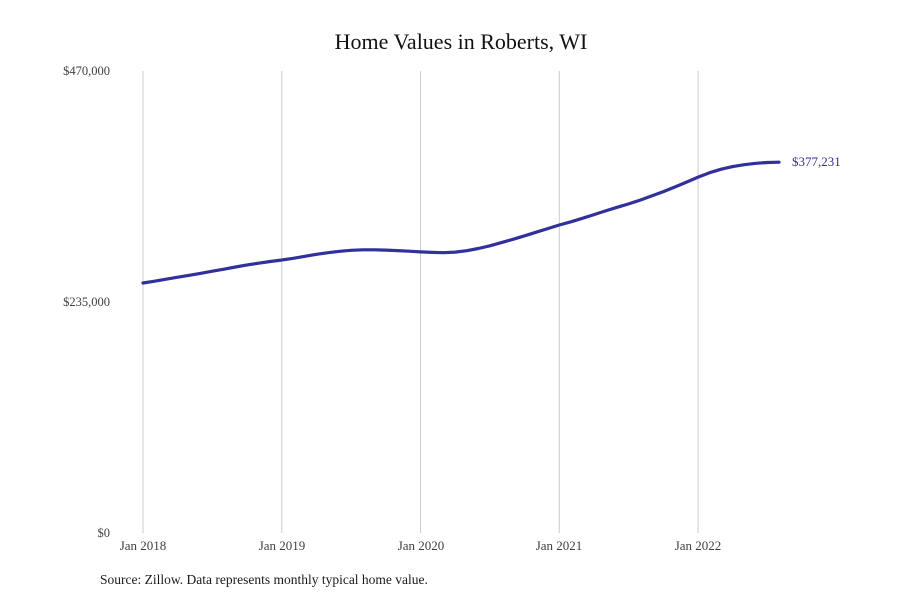 Image resolution: width=900 pixels, height=600 pixels. I want to click on x-tick-label: Jan 2021, so click(559, 545).